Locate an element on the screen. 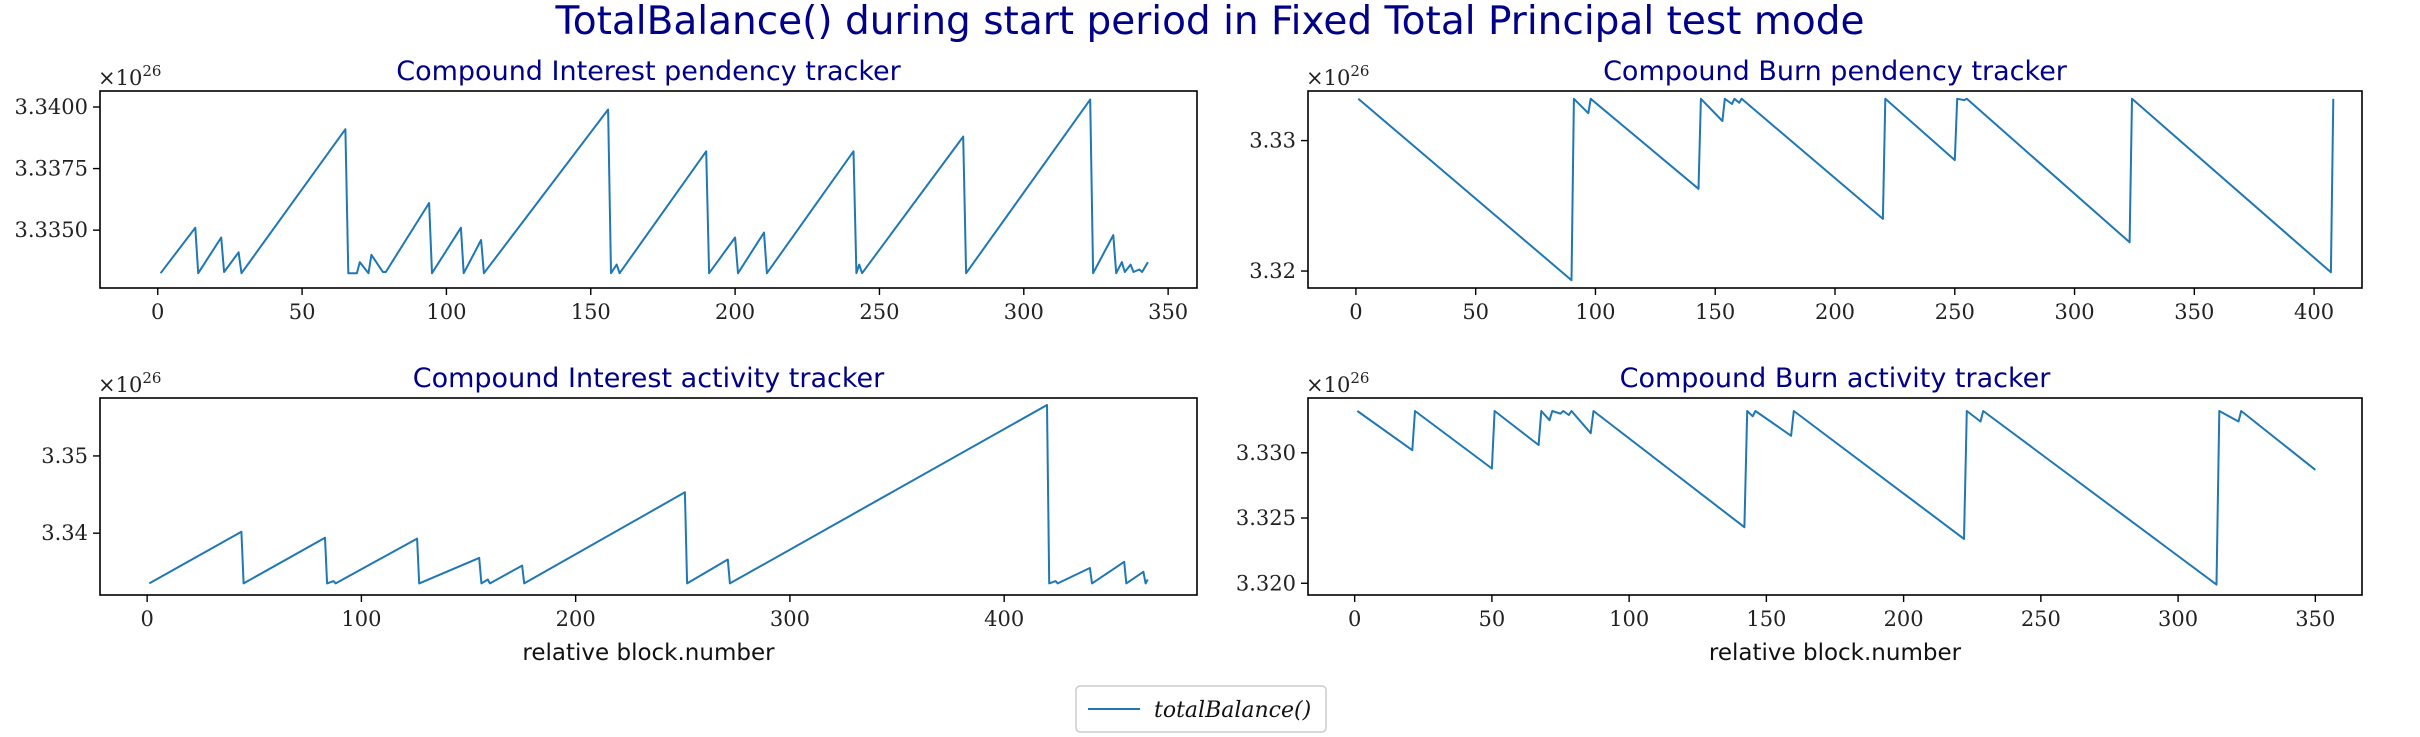 The width and height of the screenshot is (2420, 737). legend: totalBalance() is located at coordinates (1201, 709).